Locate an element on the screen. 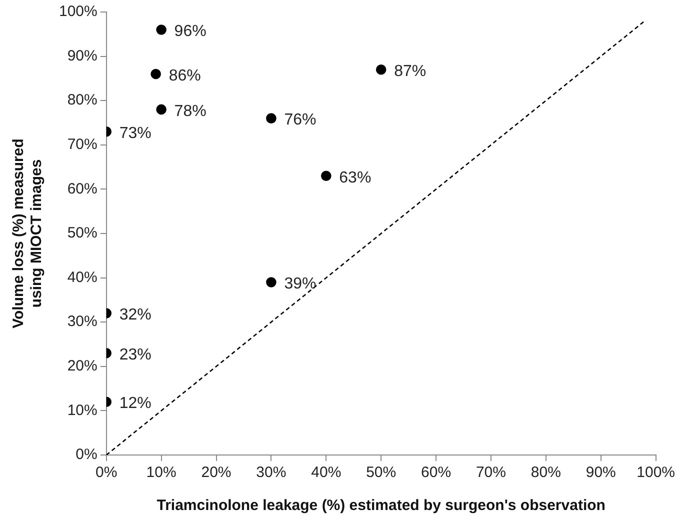  x-tick-label: 0% is located at coordinates (107, 473).